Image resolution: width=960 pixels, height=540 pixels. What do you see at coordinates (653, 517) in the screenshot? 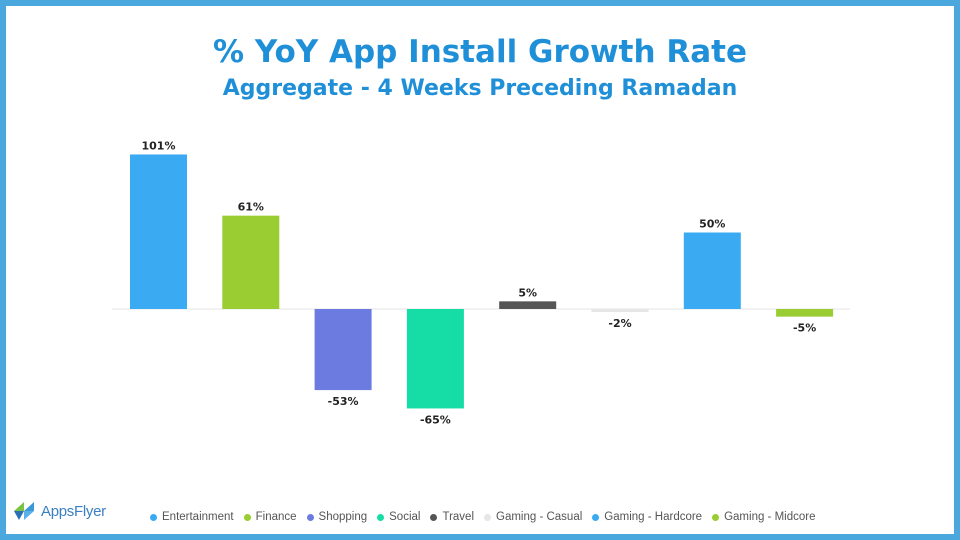
I see `legend-label: Gaming - Hardcore` at bounding box center [653, 517].